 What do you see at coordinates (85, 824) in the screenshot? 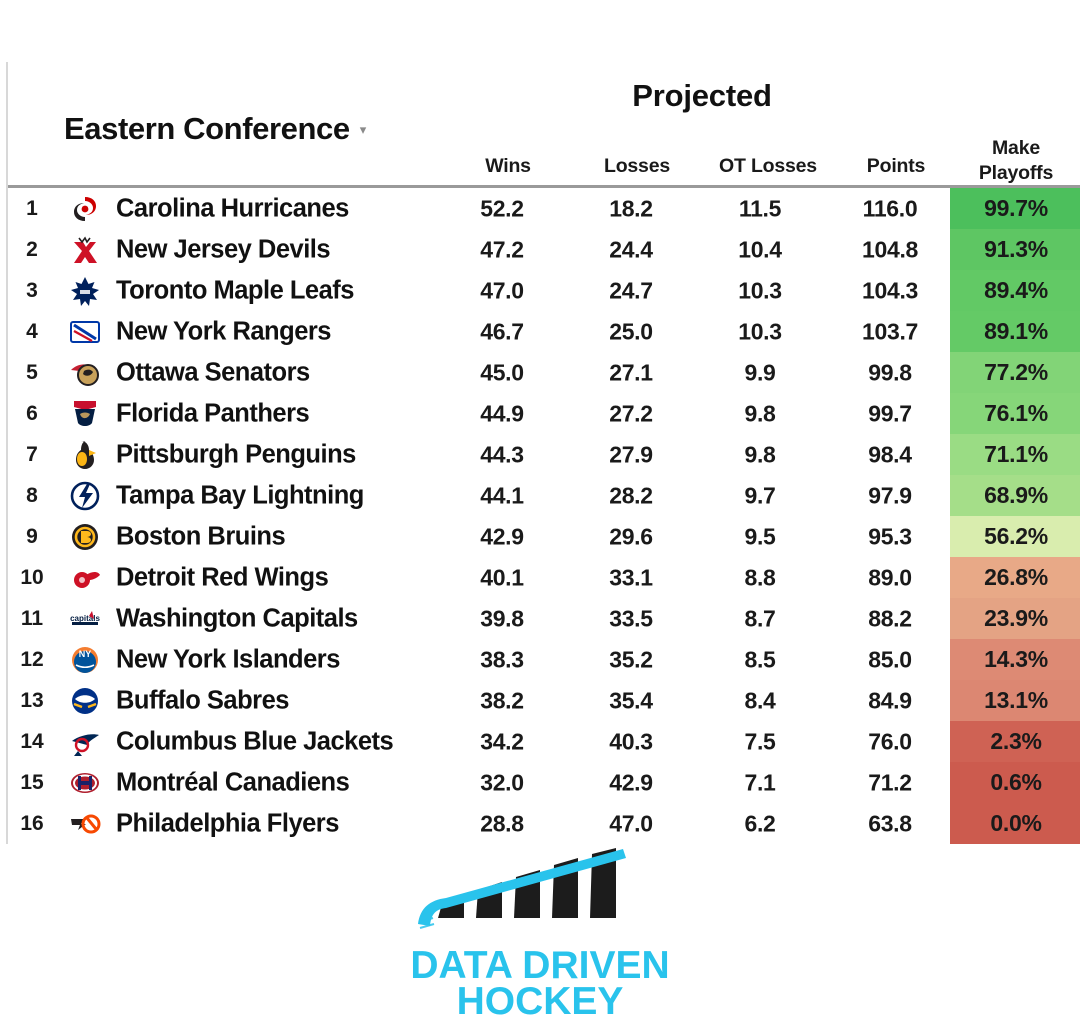
I see `philadelphia-flyers-logo` at bounding box center [85, 824].